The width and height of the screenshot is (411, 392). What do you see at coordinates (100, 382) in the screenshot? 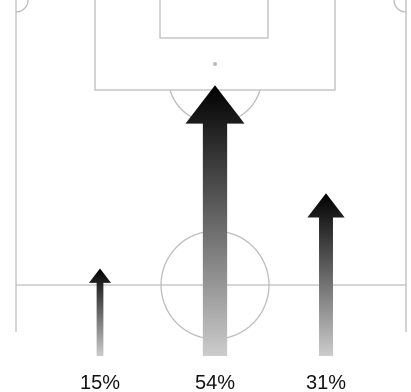
I see `value-label: 15%` at bounding box center [100, 382].